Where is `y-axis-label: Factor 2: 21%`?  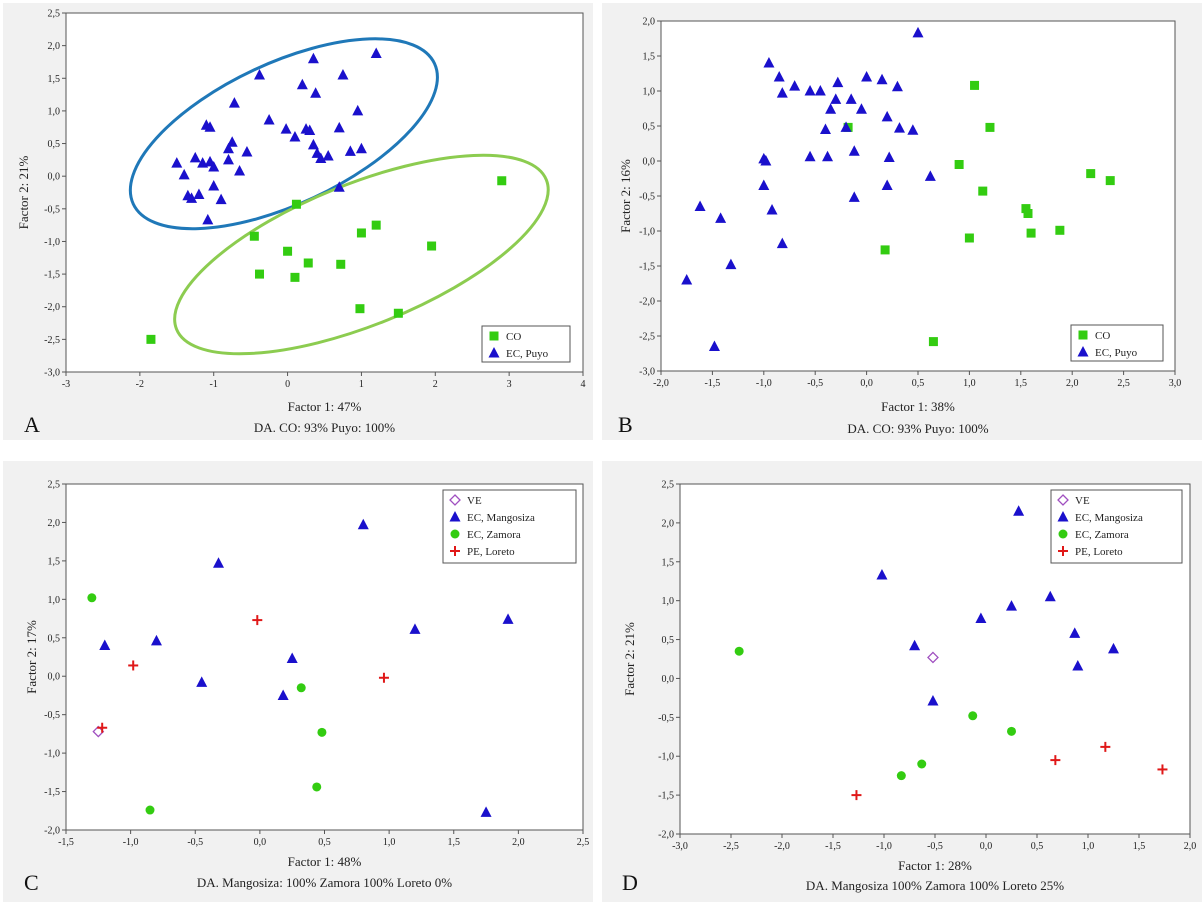 y-axis-label: Factor 2: 21% is located at coordinates (629, 659).